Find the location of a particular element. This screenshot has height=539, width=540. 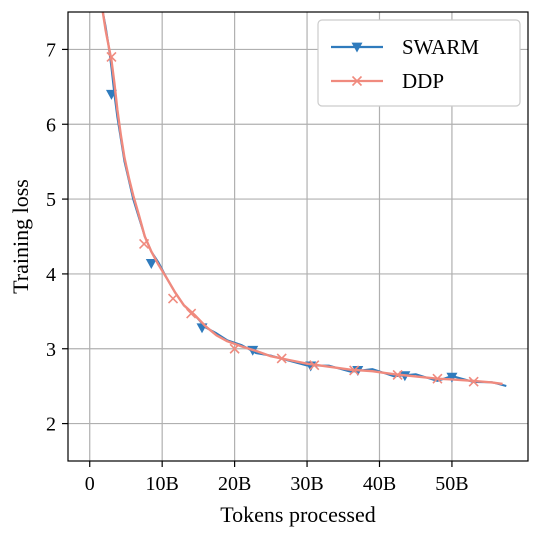

x-tick-label: 20B is located at coordinates (234, 484).